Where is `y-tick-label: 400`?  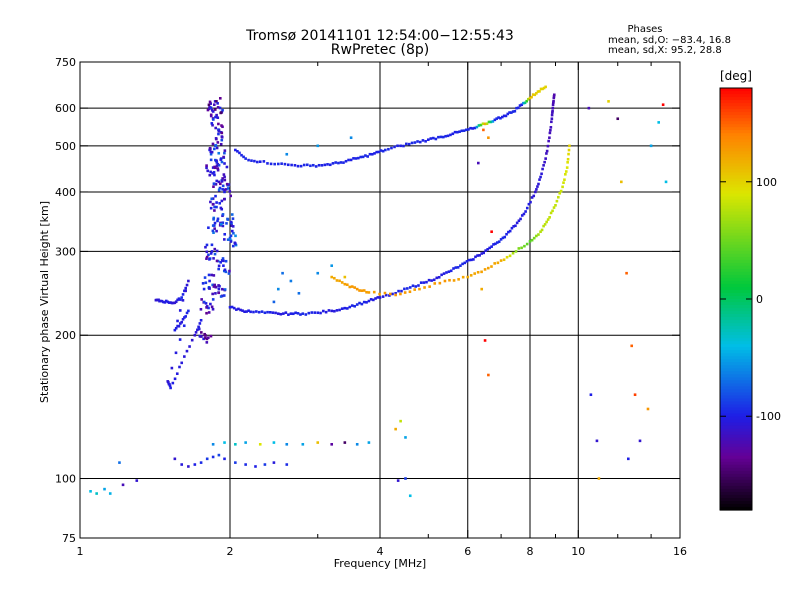 y-tick-label: 400 is located at coordinates (65, 192).